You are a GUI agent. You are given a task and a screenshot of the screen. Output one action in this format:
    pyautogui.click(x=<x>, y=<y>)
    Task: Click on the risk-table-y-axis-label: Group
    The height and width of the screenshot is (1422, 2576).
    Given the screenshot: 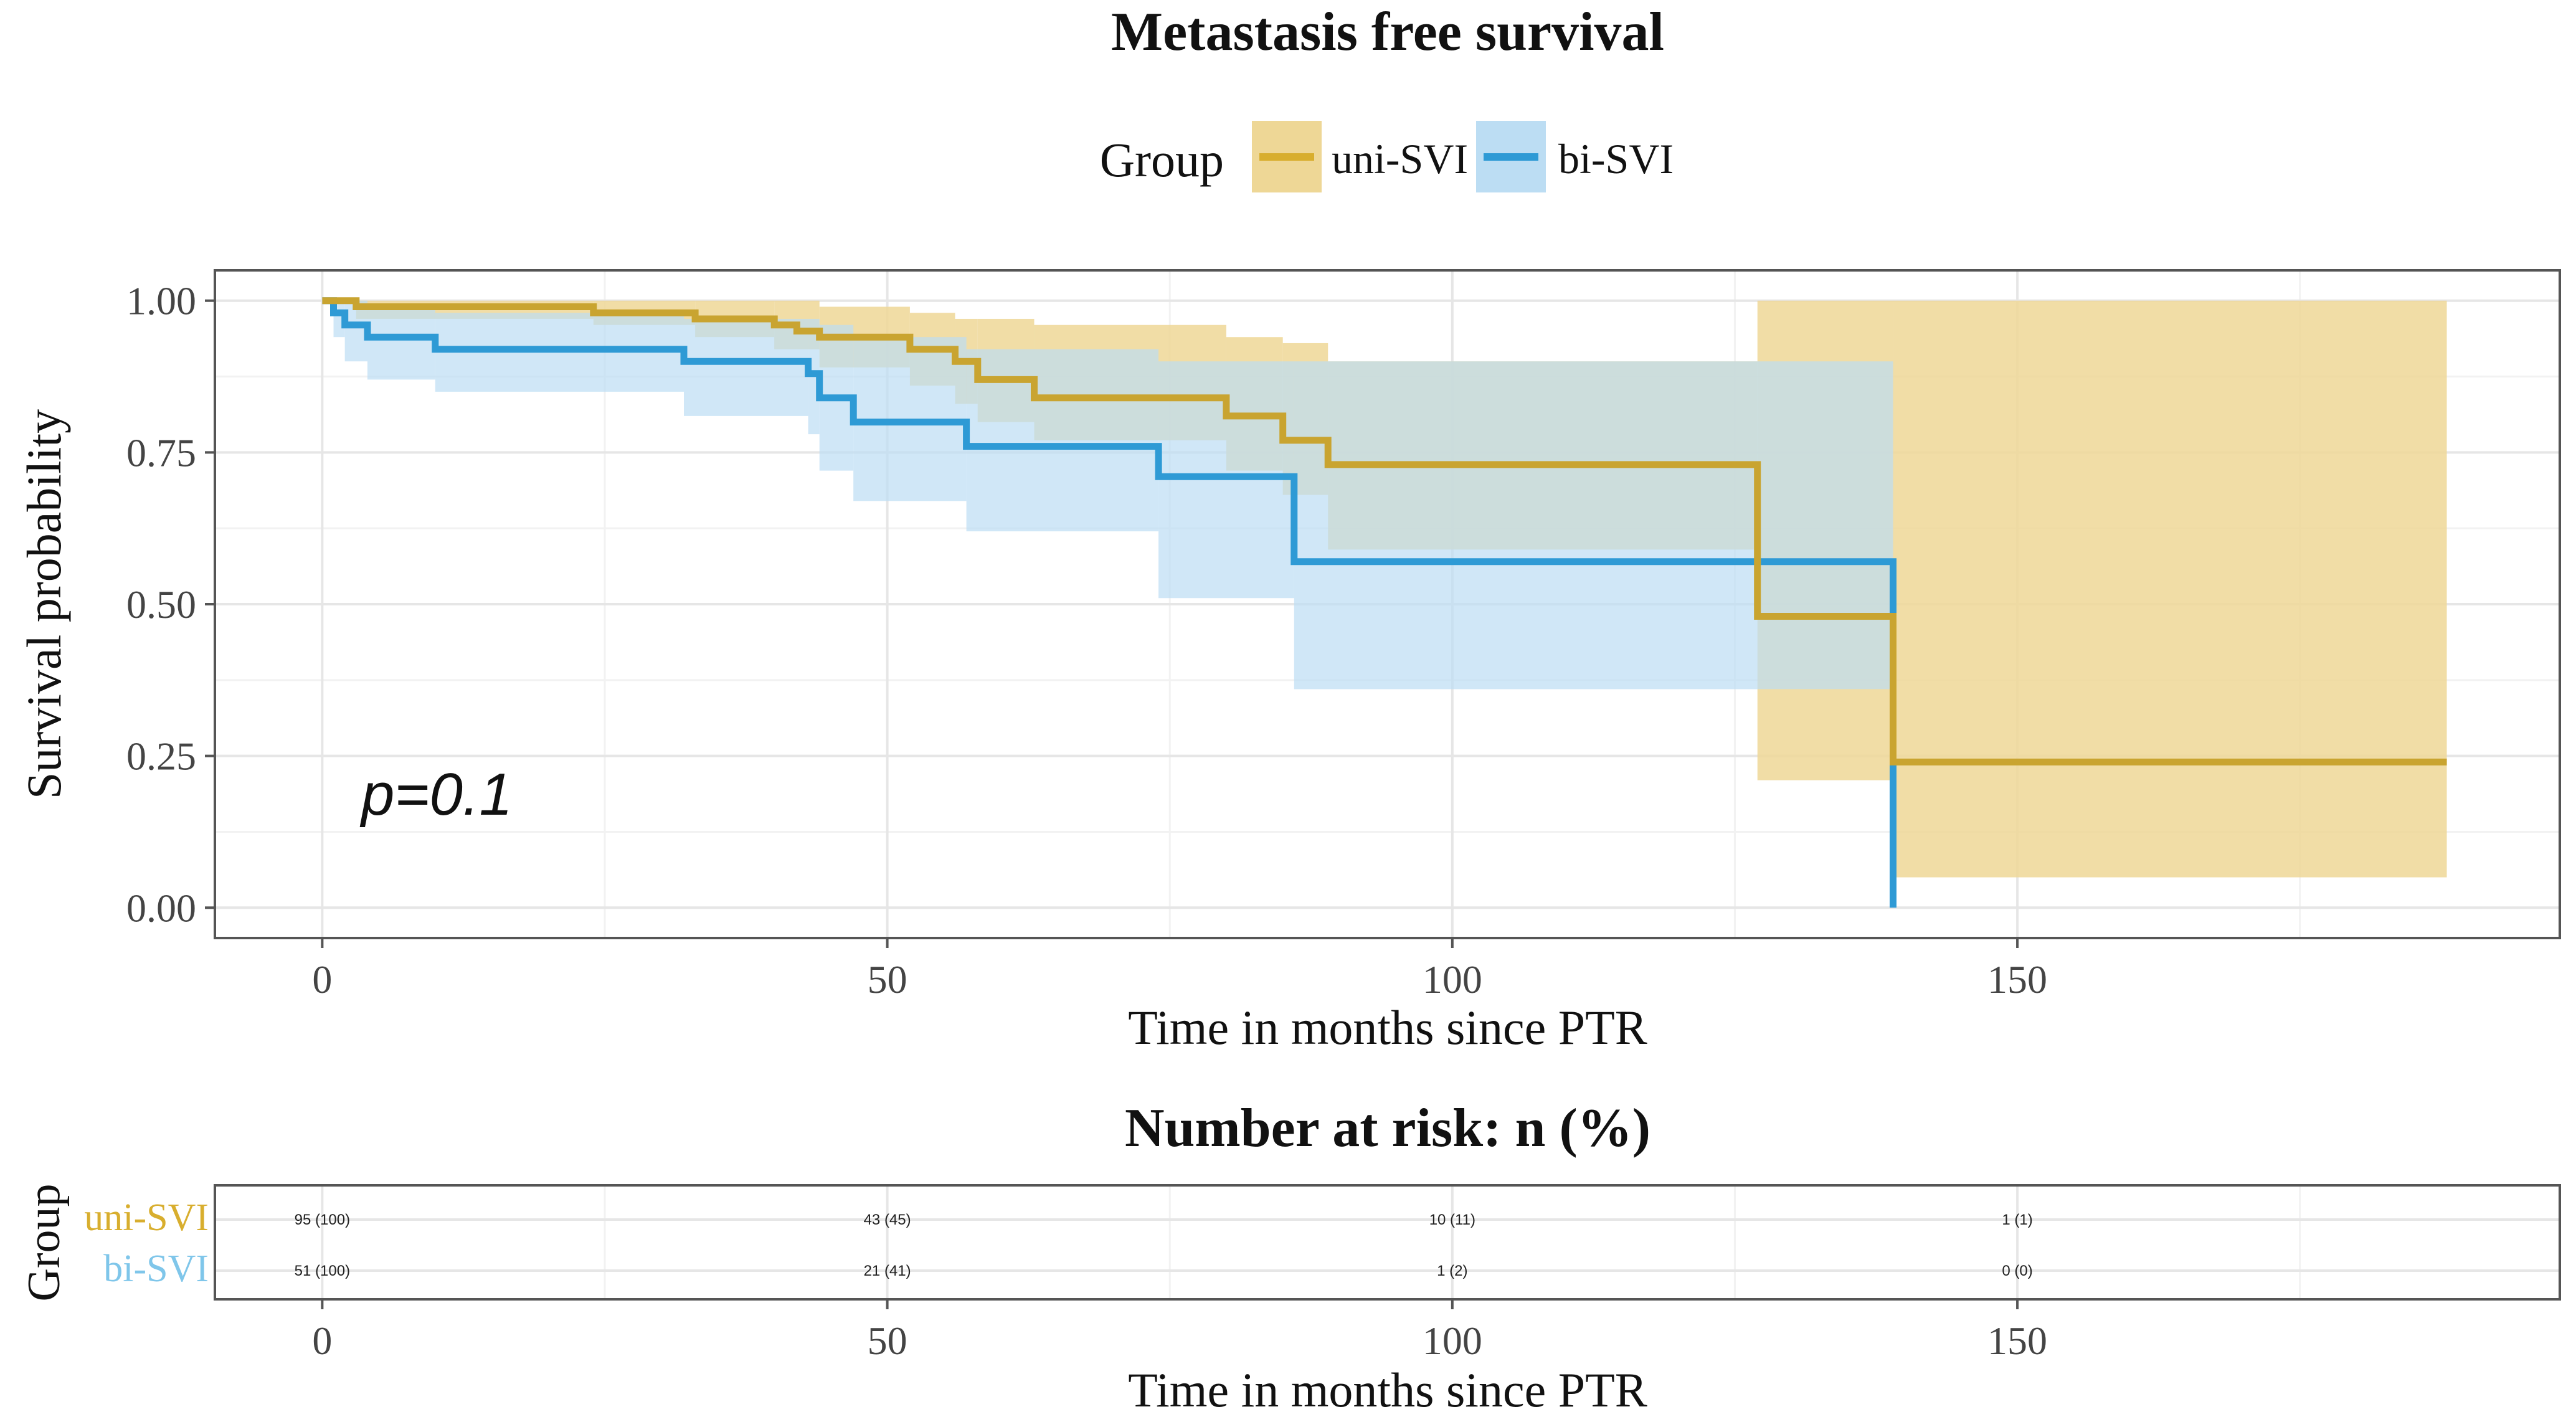 What is the action you would take?
    pyautogui.click(x=44, y=1242)
    